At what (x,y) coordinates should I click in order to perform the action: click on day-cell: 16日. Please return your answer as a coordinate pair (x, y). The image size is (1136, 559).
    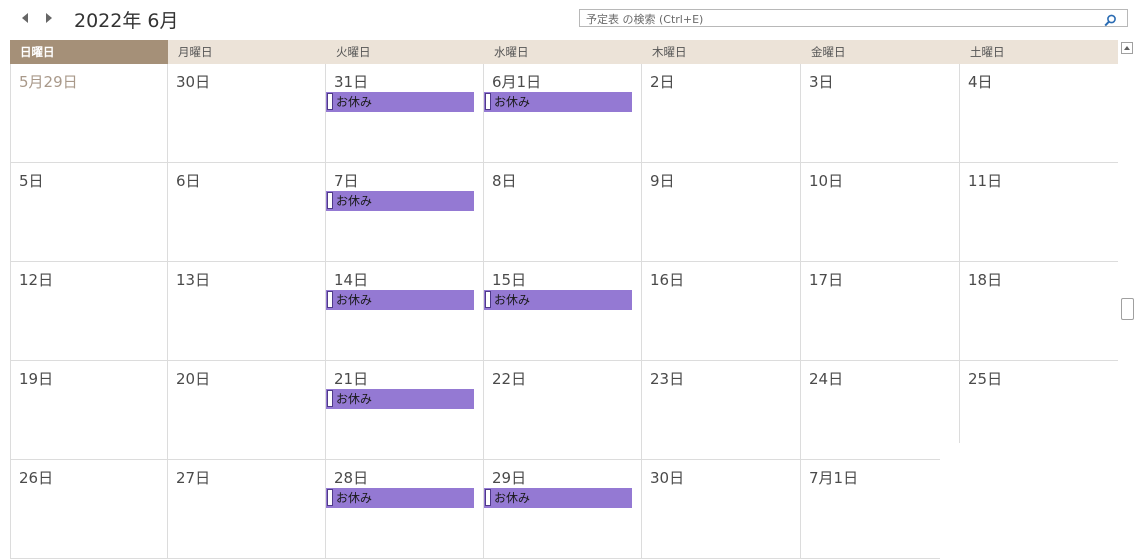
    Looking at the image, I should click on (721, 311).